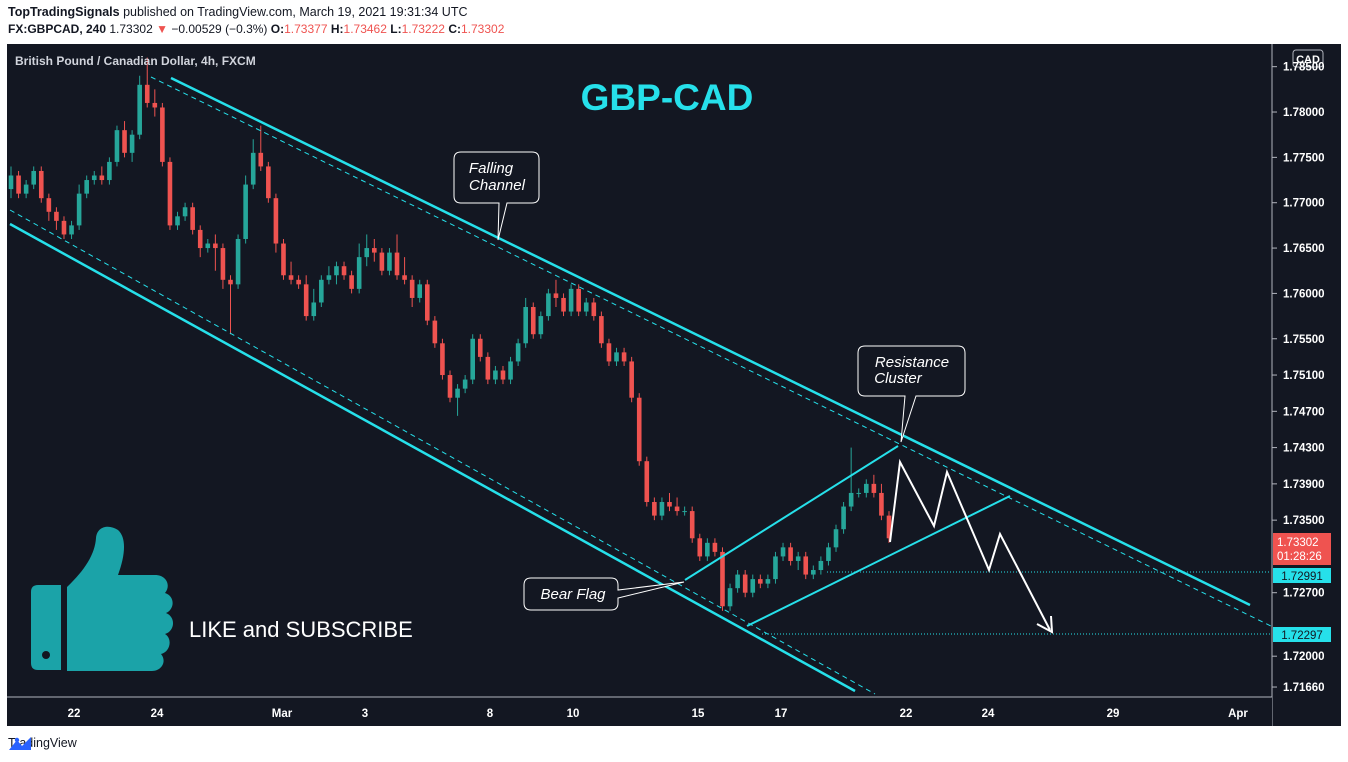  What do you see at coordinates (496, 196) in the screenshot?
I see `falling-channel-callout: Falling Channel` at bounding box center [496, 196].